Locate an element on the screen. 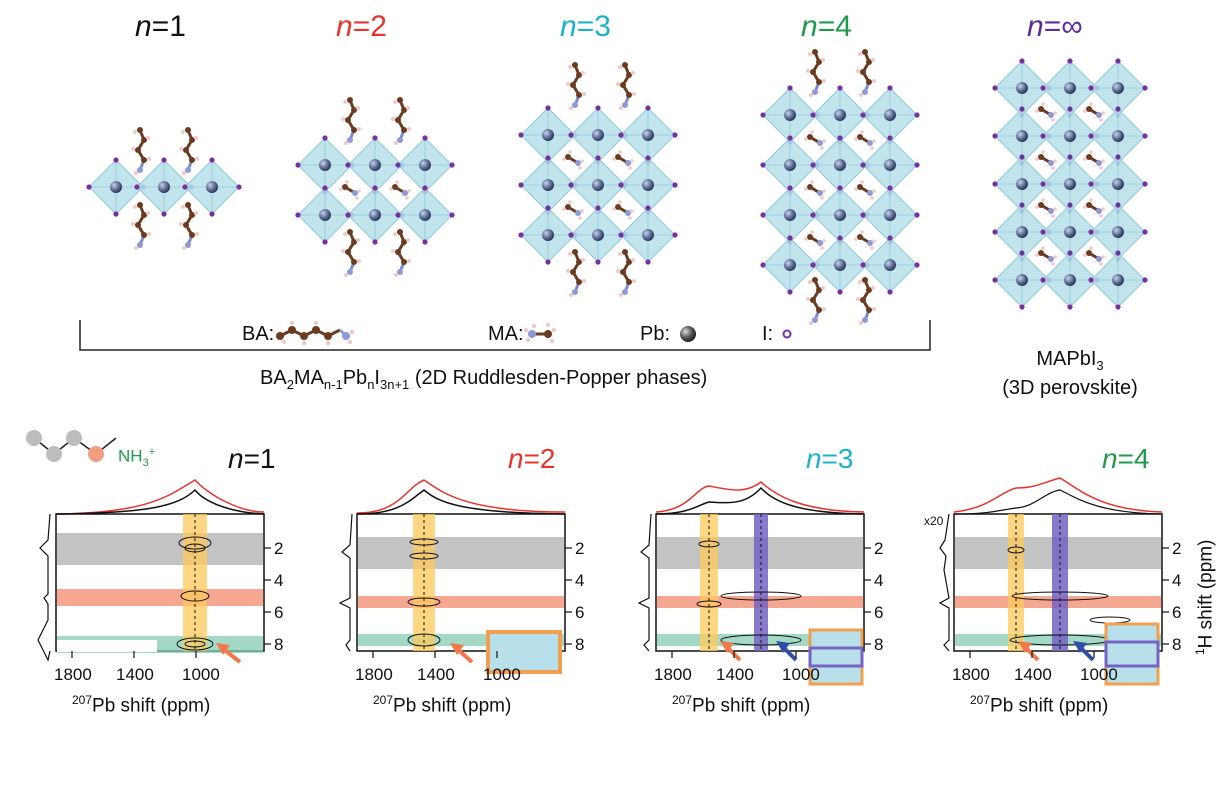 This screenshot has width=1220, height=808. phase-label-n2: n=2 is located at coordinates (361, 26).